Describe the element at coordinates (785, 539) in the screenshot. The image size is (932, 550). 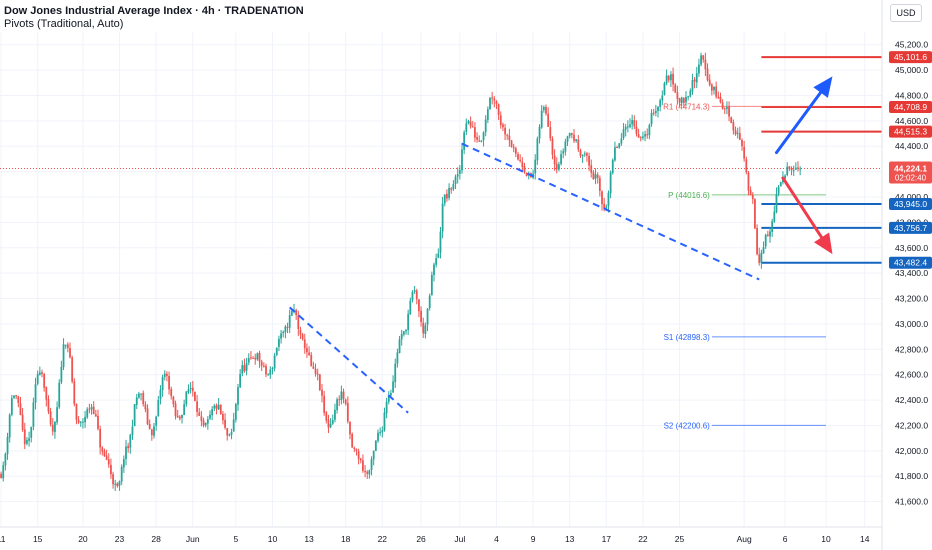
I see `x-tick-label: 6` at that location.